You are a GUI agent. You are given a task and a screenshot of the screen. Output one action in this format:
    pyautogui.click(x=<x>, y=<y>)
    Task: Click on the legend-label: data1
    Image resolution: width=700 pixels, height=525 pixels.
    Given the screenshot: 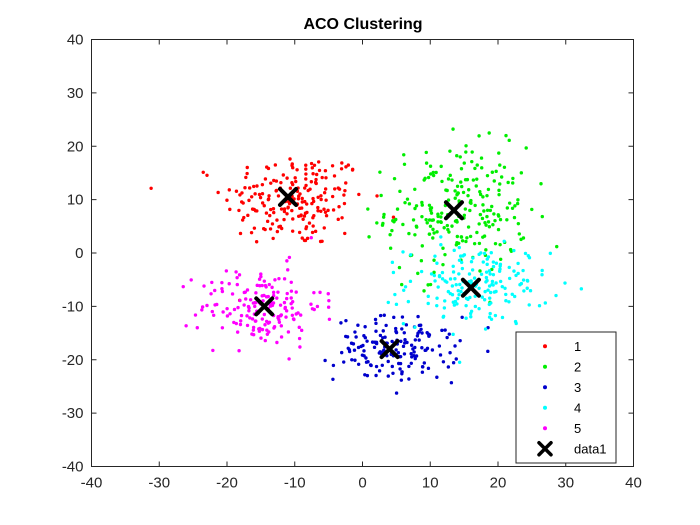 What is the action you would take?
    pyautogui.click(x=590, y=448)
    